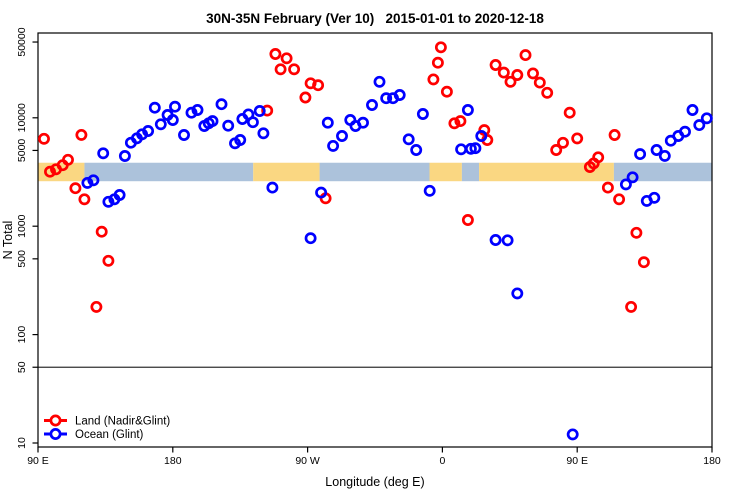 The image size is (750, 500). I want to click on y-tick-label: 500, so click(22, 259).